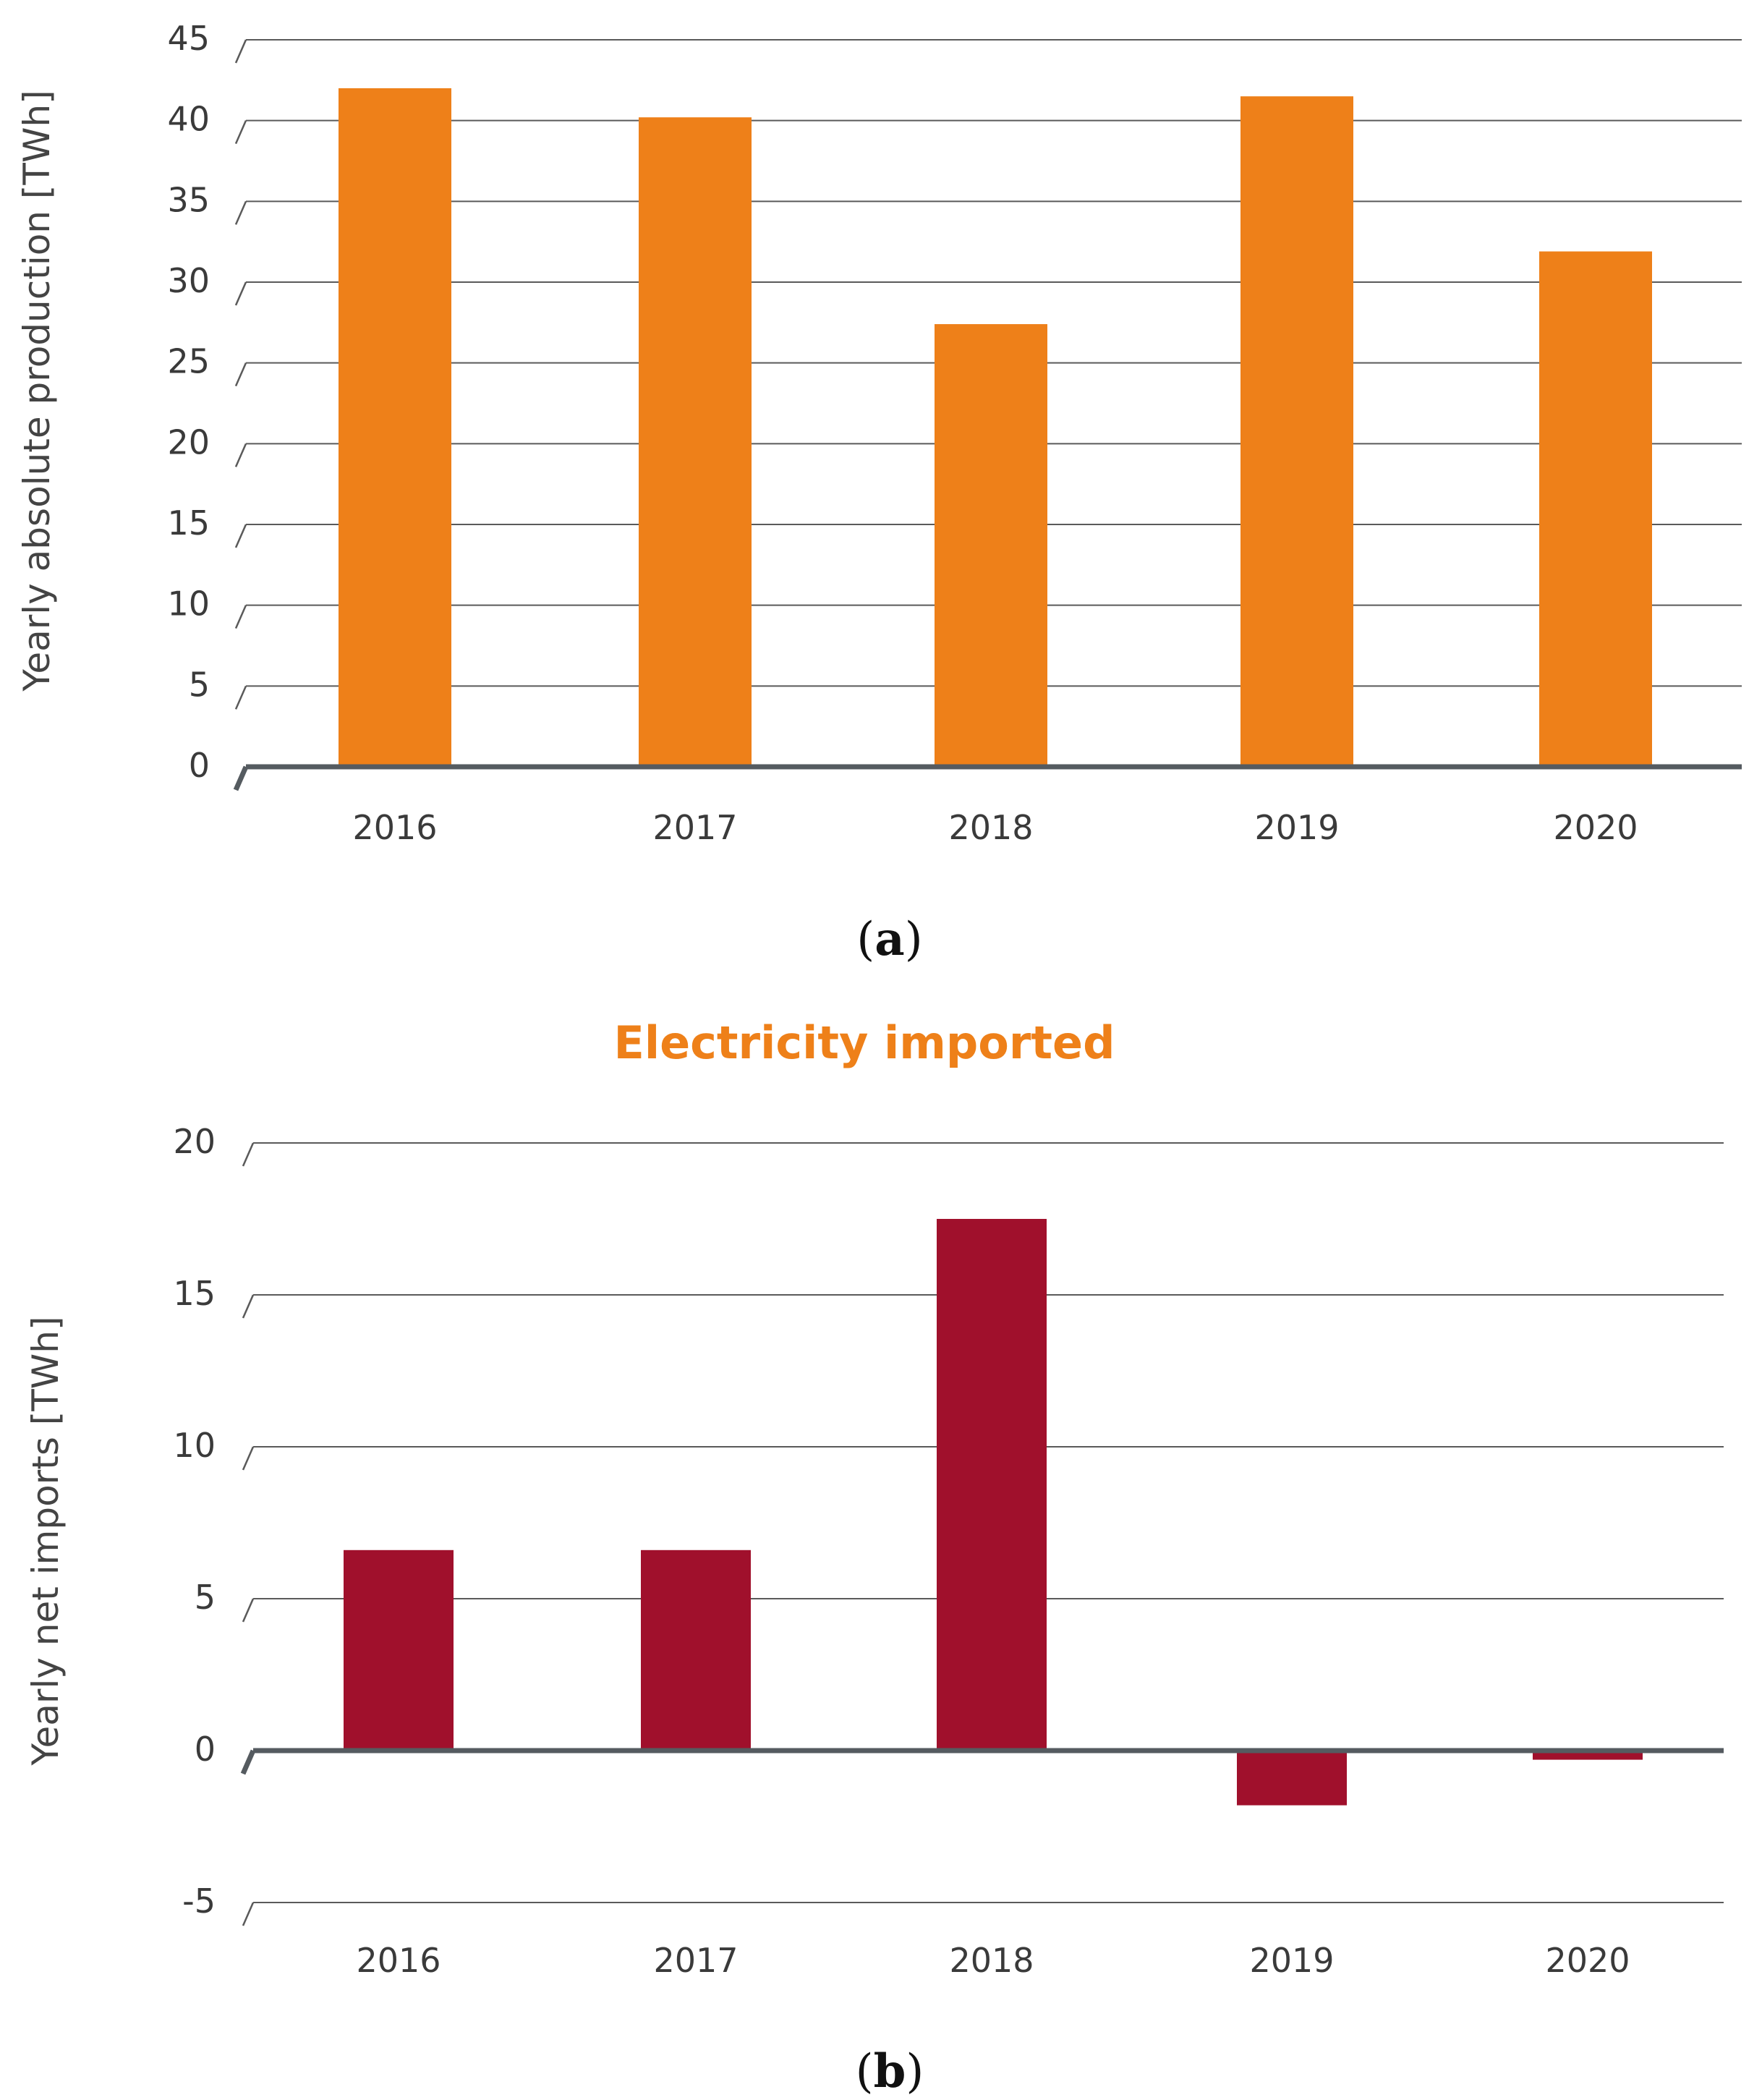 This screenshot has height=2100, width=1762. I want to click on y-tick-label: 25, so click(188, 362).